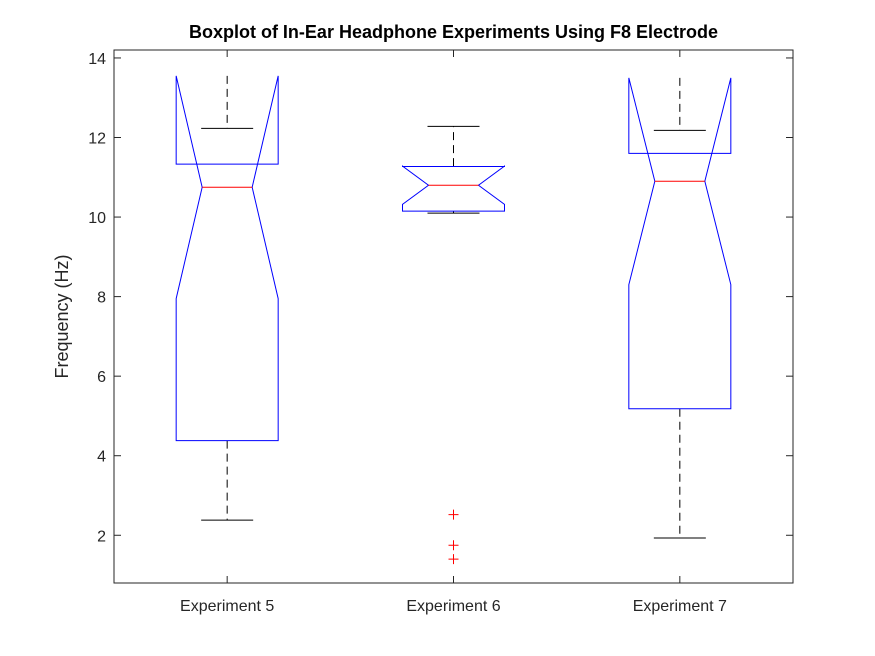 This screenshot has height=656, width=875. What do you see at coordinates (97, 59) in the screenshot?
I see `y-tick-label: 14` at bounding box center [97, 59].